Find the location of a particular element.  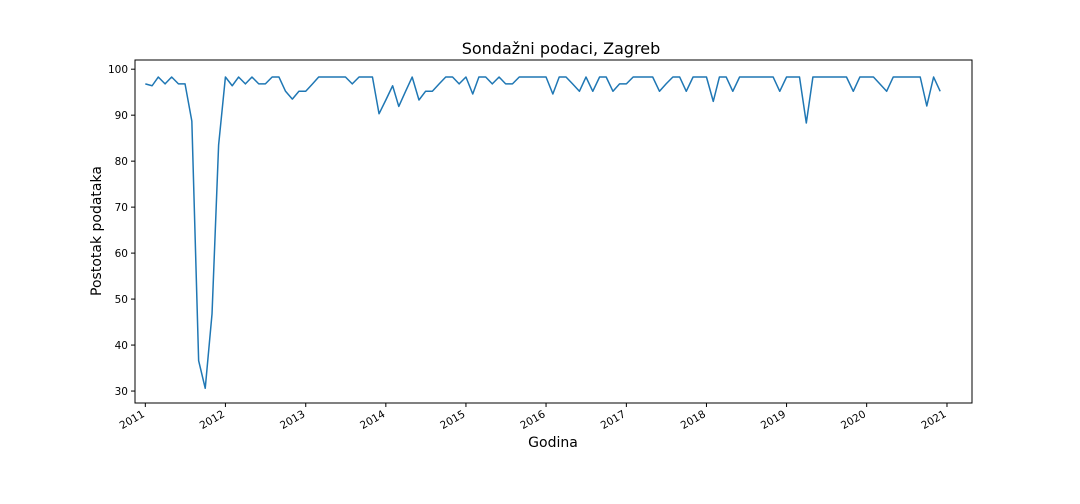

x-tick-label: 2011 is located at coordinates (132, 420).